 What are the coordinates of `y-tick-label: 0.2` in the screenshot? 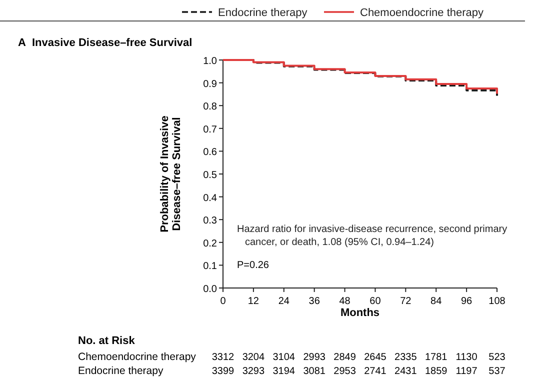 It's located at (210, 244).